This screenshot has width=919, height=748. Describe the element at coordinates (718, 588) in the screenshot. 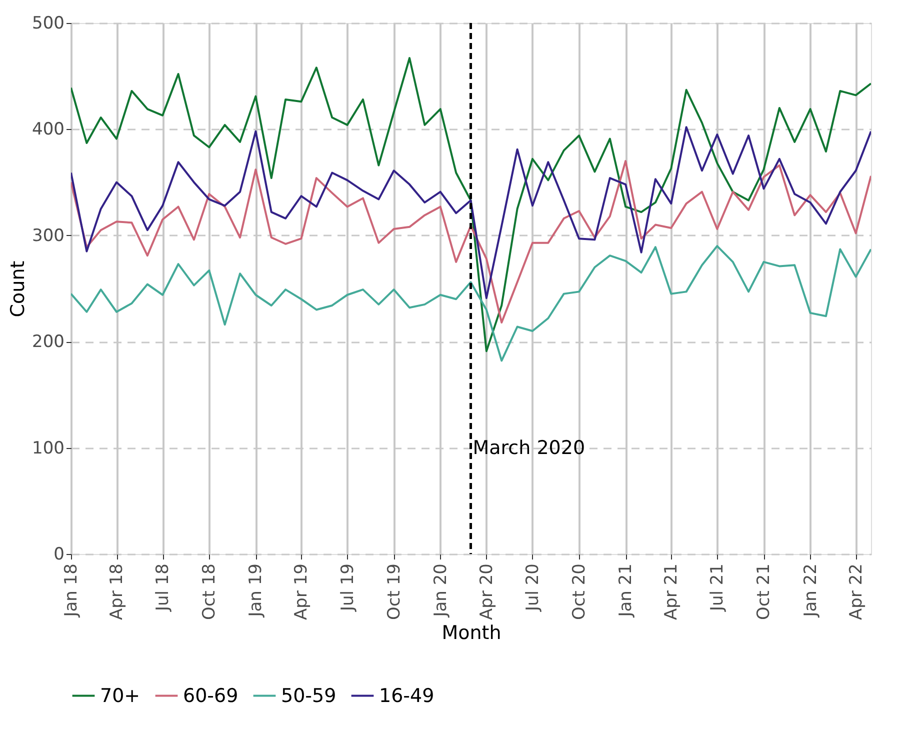

I see `x-tick-label: Jul 21` at that location.